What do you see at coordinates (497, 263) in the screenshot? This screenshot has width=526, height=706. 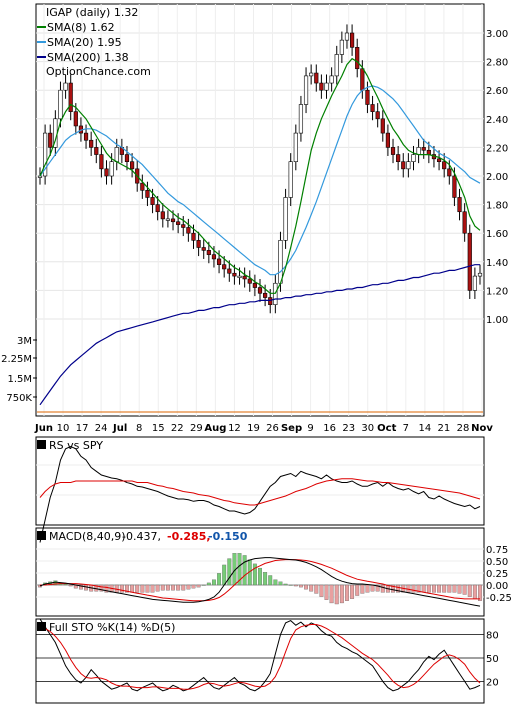 I see `price-tick-label: 1.40` at bounding box center [497, 263].